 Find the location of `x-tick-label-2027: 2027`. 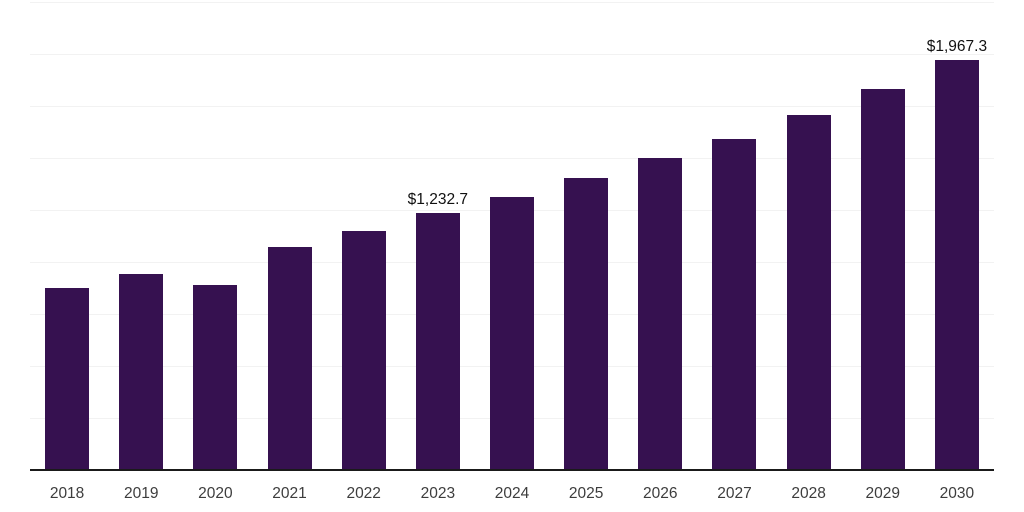

x-tick-label-2027: 2027 is located at coordinates (734, 493).